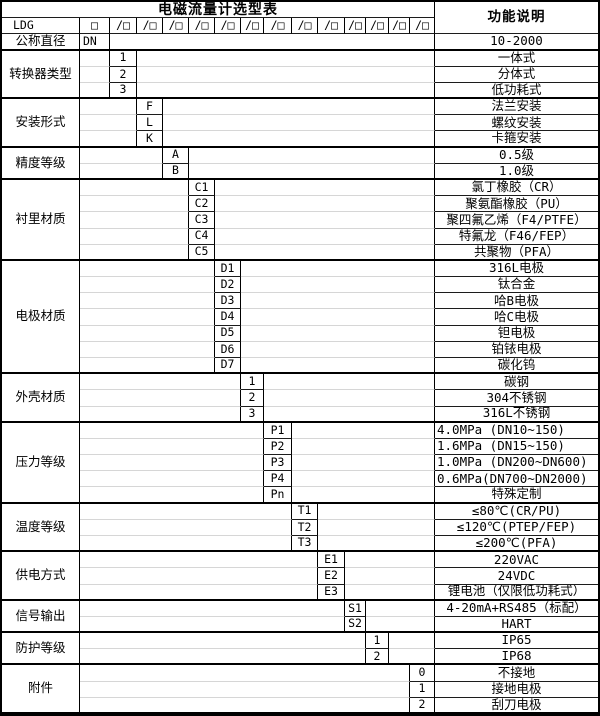 The image size is (600, 716). Describe the element at coordinates (516, 382) in the screenshot. I see `option-desc-housing-material-0: 碳钢` at that location.